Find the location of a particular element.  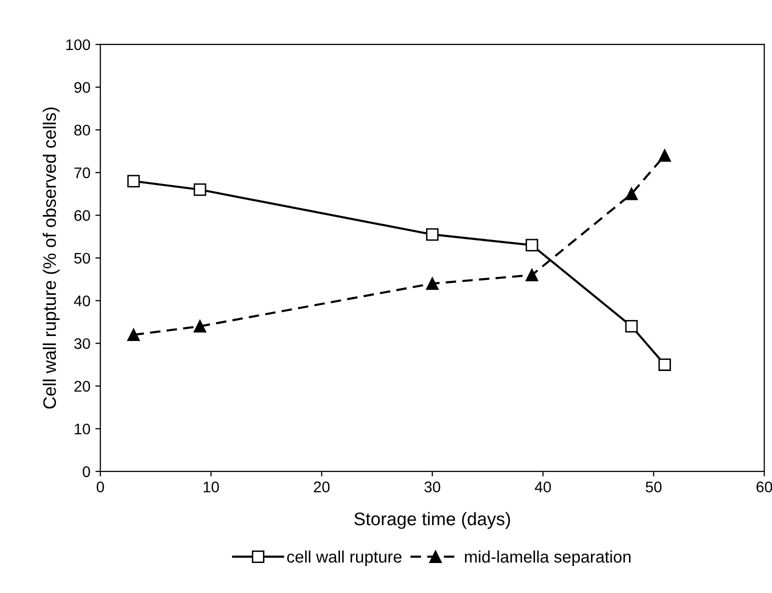

x-axis-title: Storage time (days) is located at coordinates (432, 520).